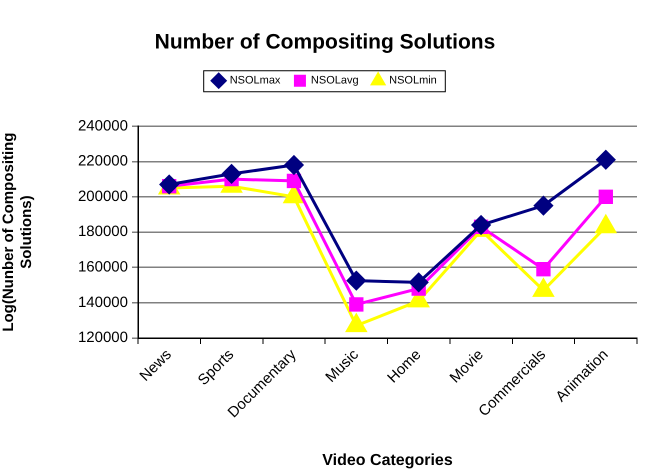 The width and height of the screenshot is (650, 474). I want to click on chart-title: Number of Compositing Solutions, so click(325, 42).